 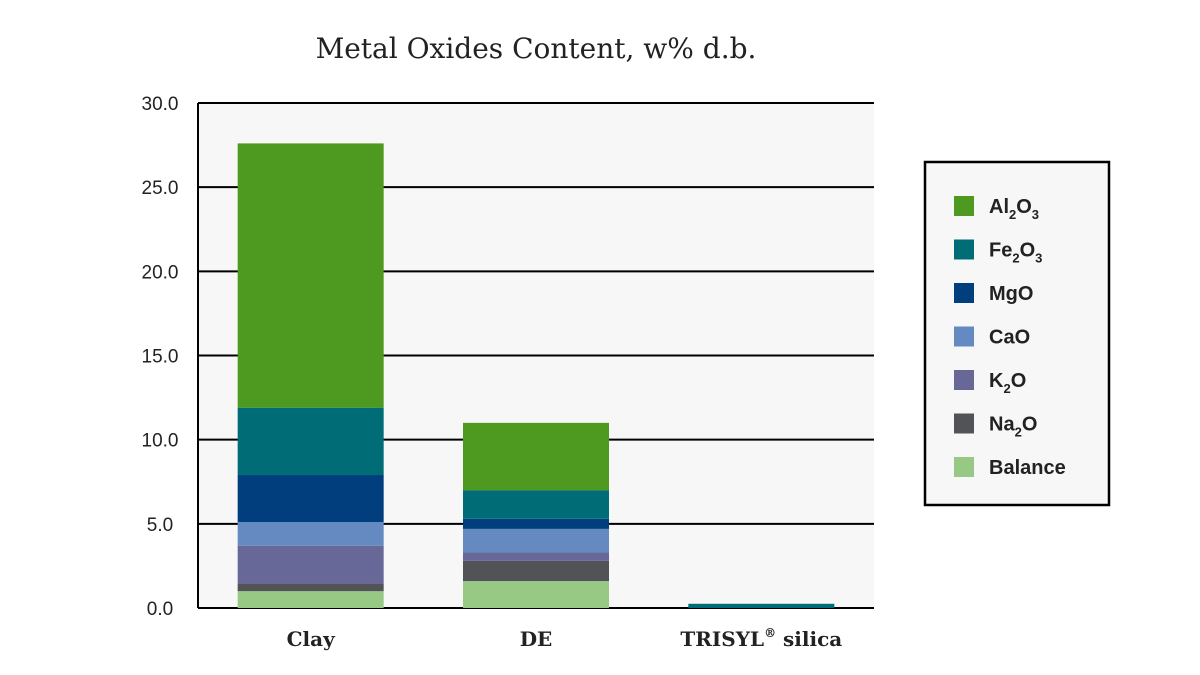 I want to click on legend-label: K2O, so click(x=1007, y=383).